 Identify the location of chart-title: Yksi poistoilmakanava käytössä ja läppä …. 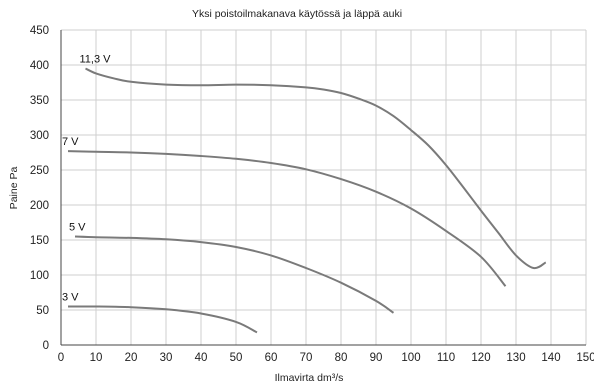
(297, 14).